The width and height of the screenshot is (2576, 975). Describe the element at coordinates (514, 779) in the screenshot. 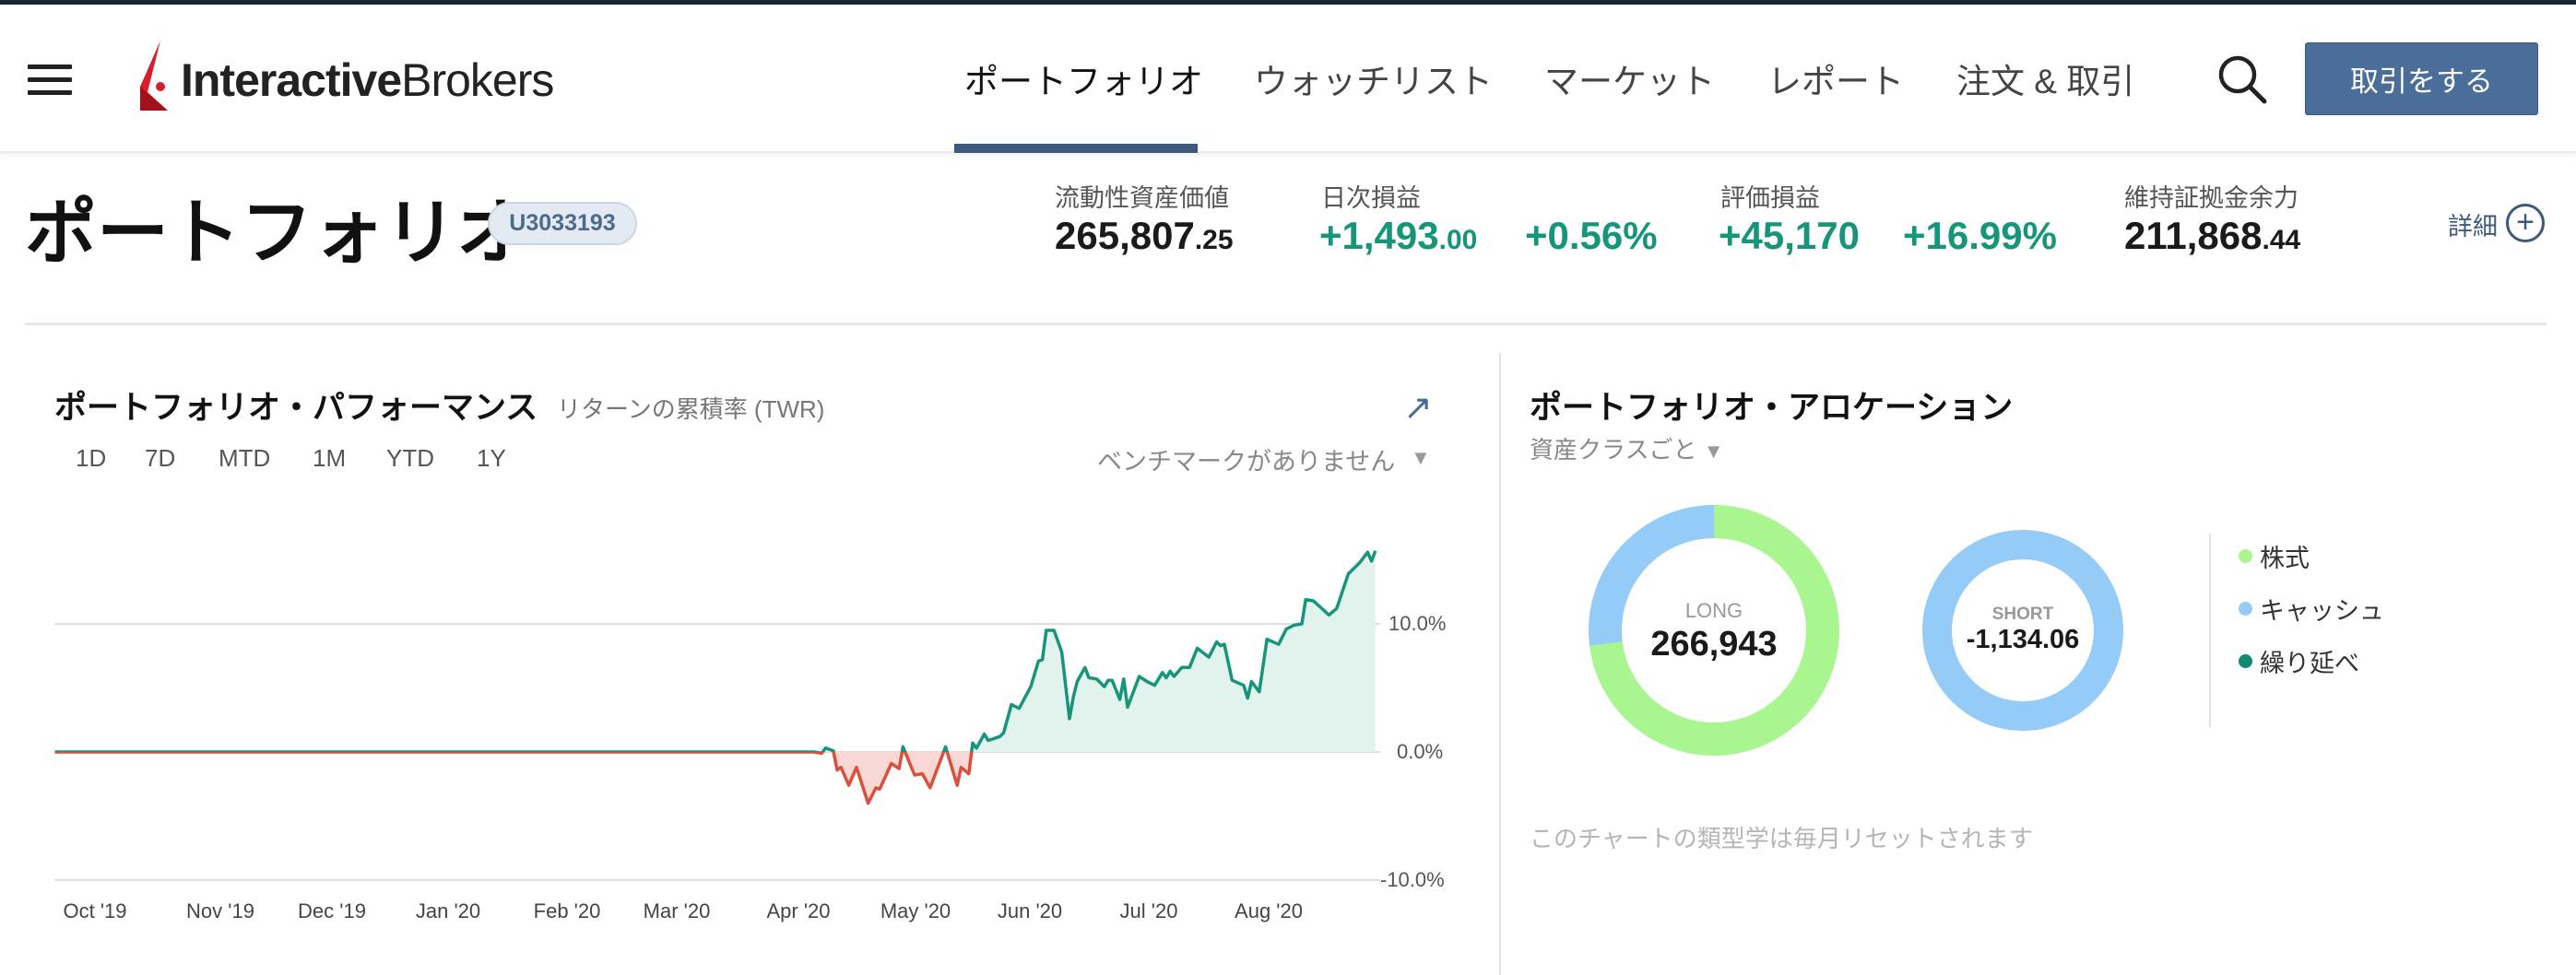

I see `return-line-negative` at that location.